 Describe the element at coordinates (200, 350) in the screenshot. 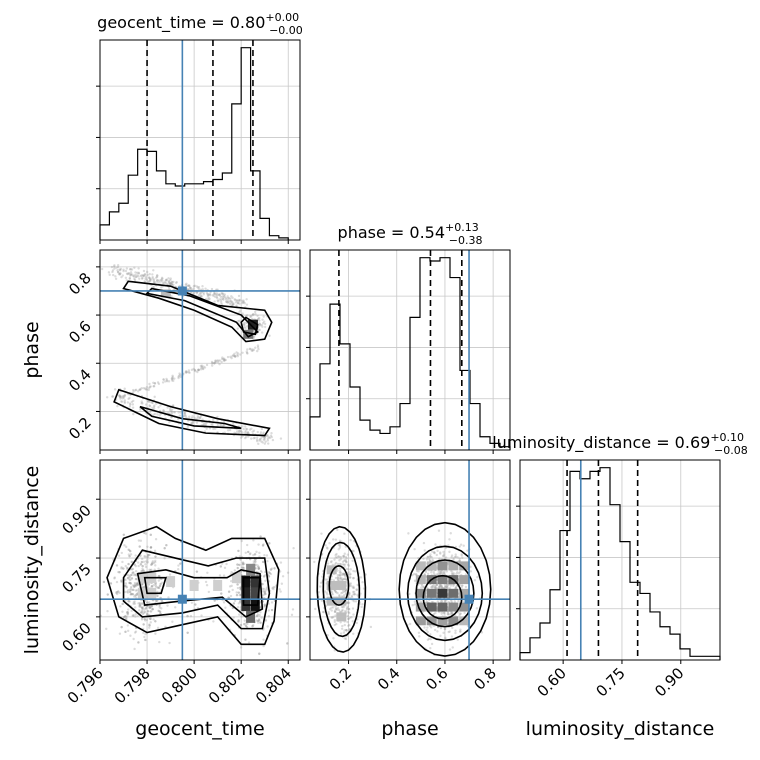

I see `joint-panel-geocent_time-phase` at that location.